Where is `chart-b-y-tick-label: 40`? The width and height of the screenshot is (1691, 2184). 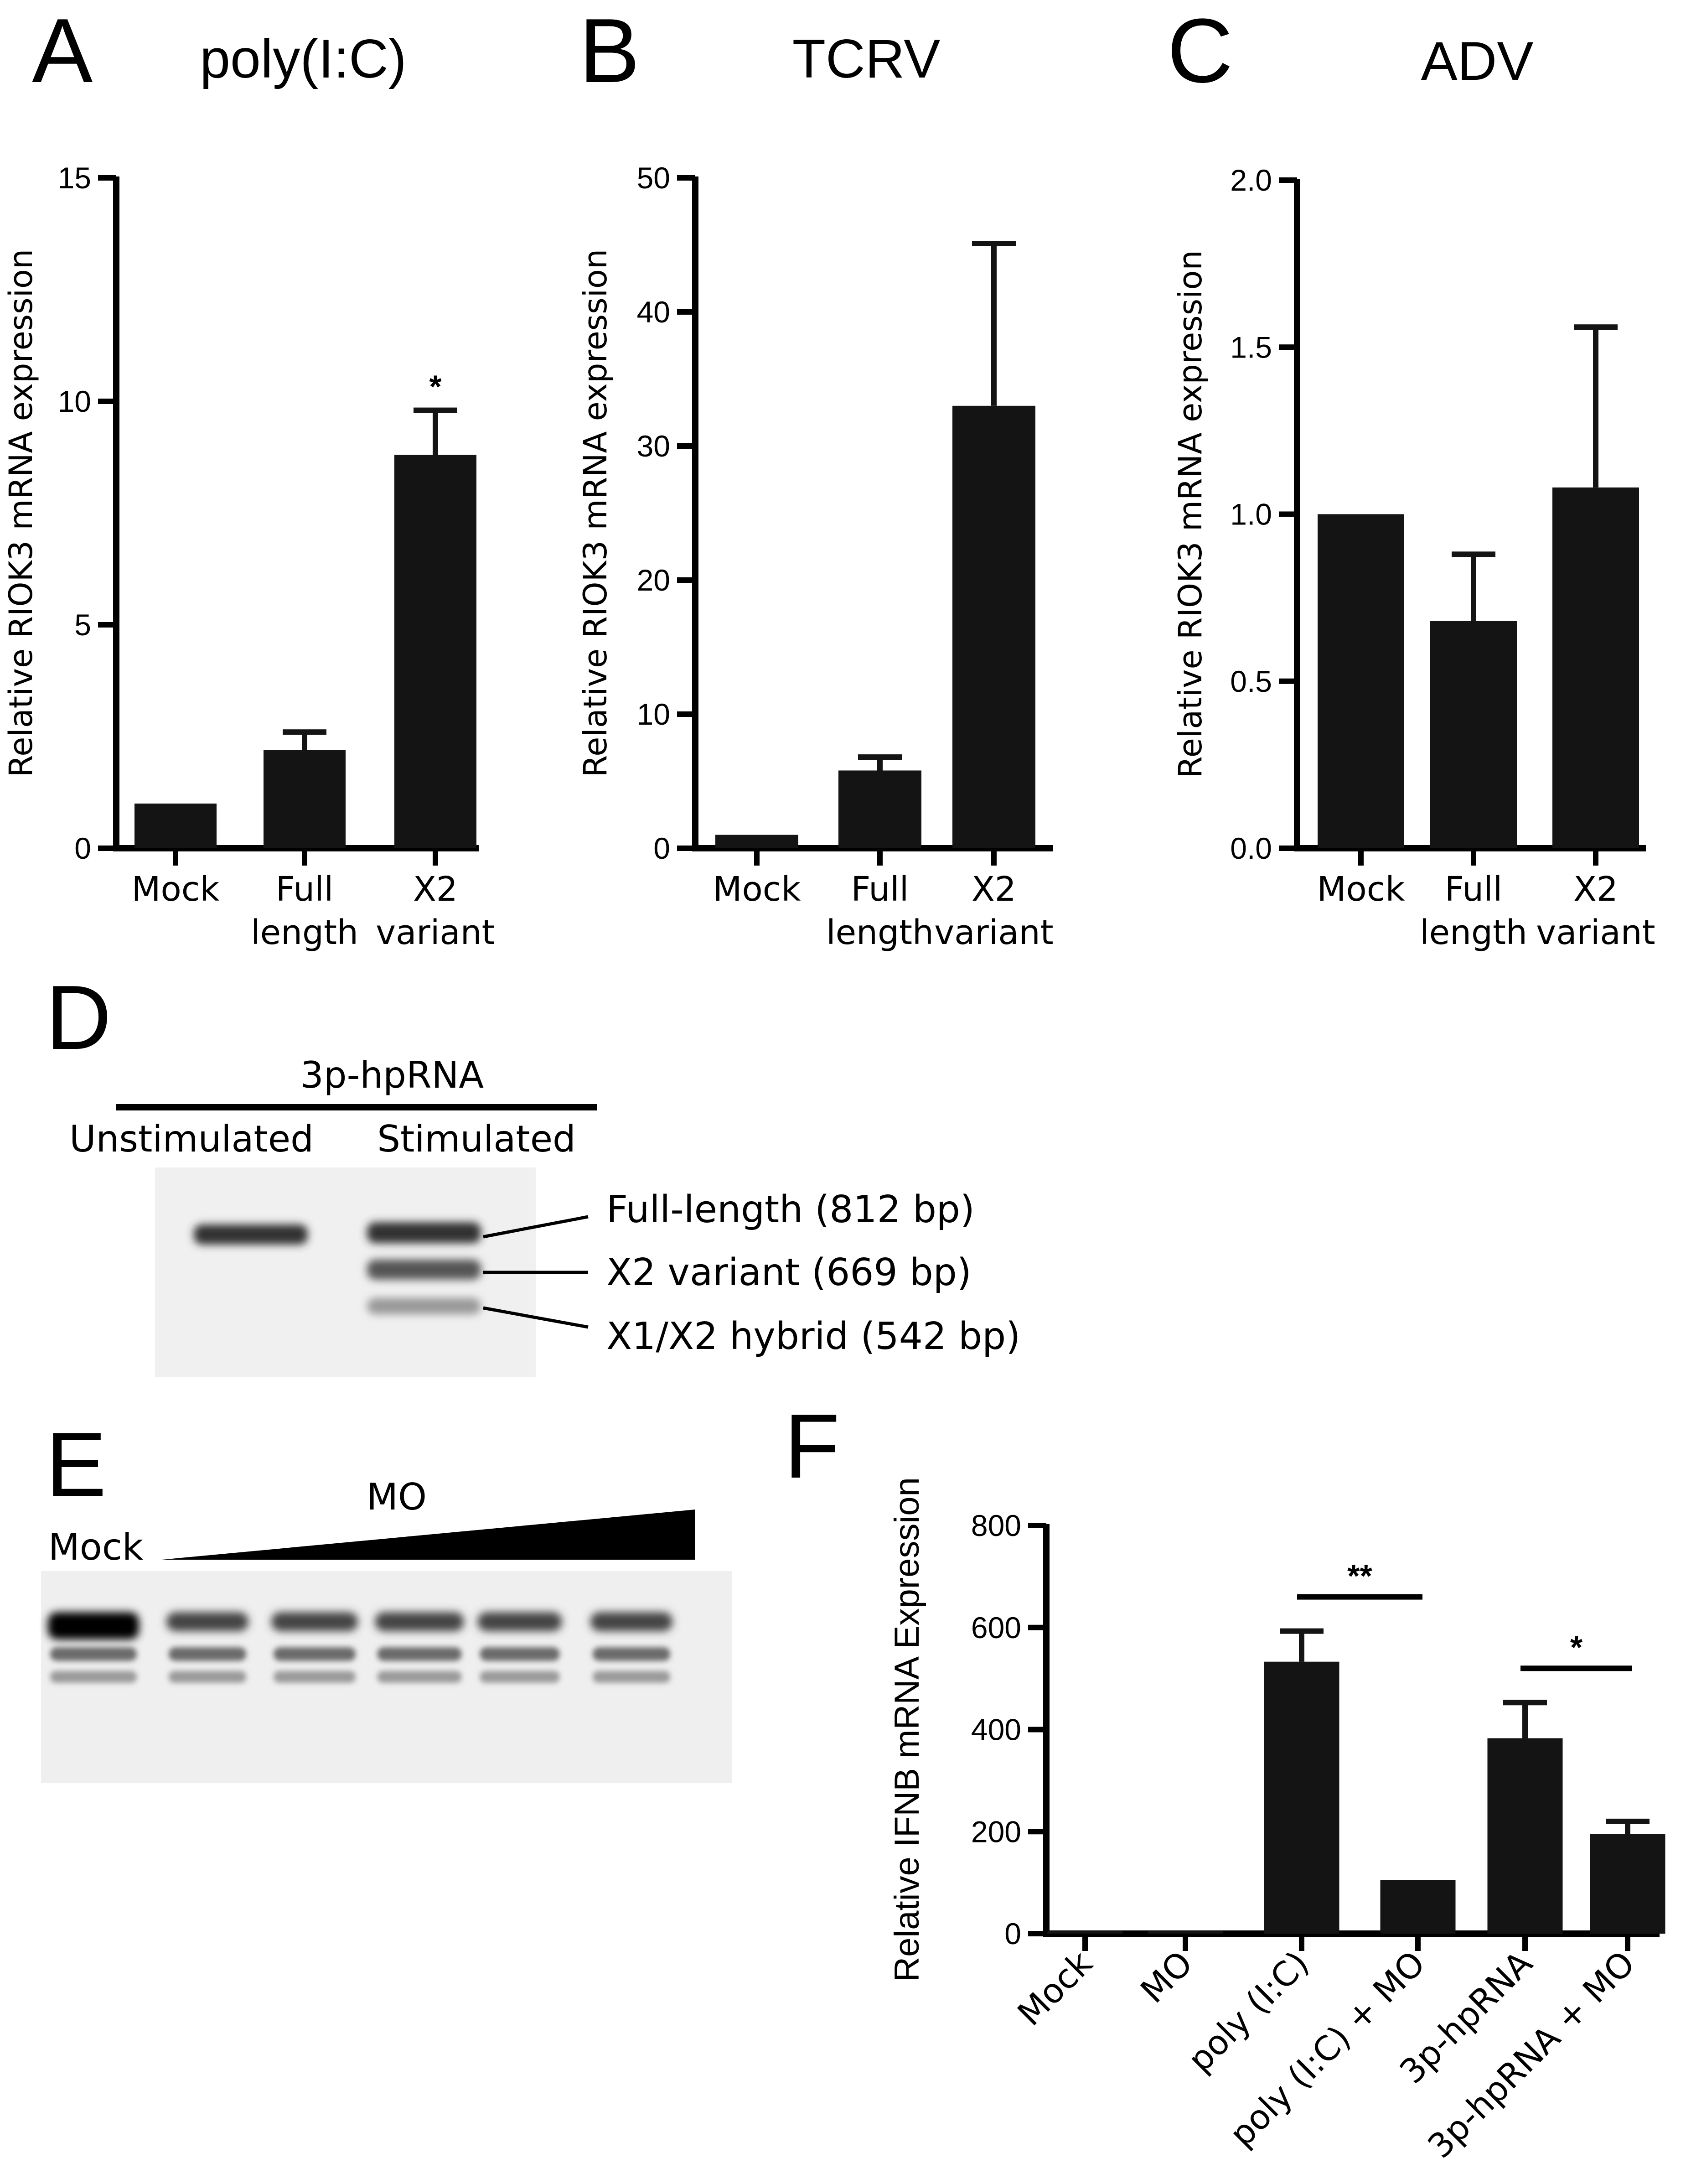 chart-b-y-tick-label: 40 is located at coordinates (653, 312).